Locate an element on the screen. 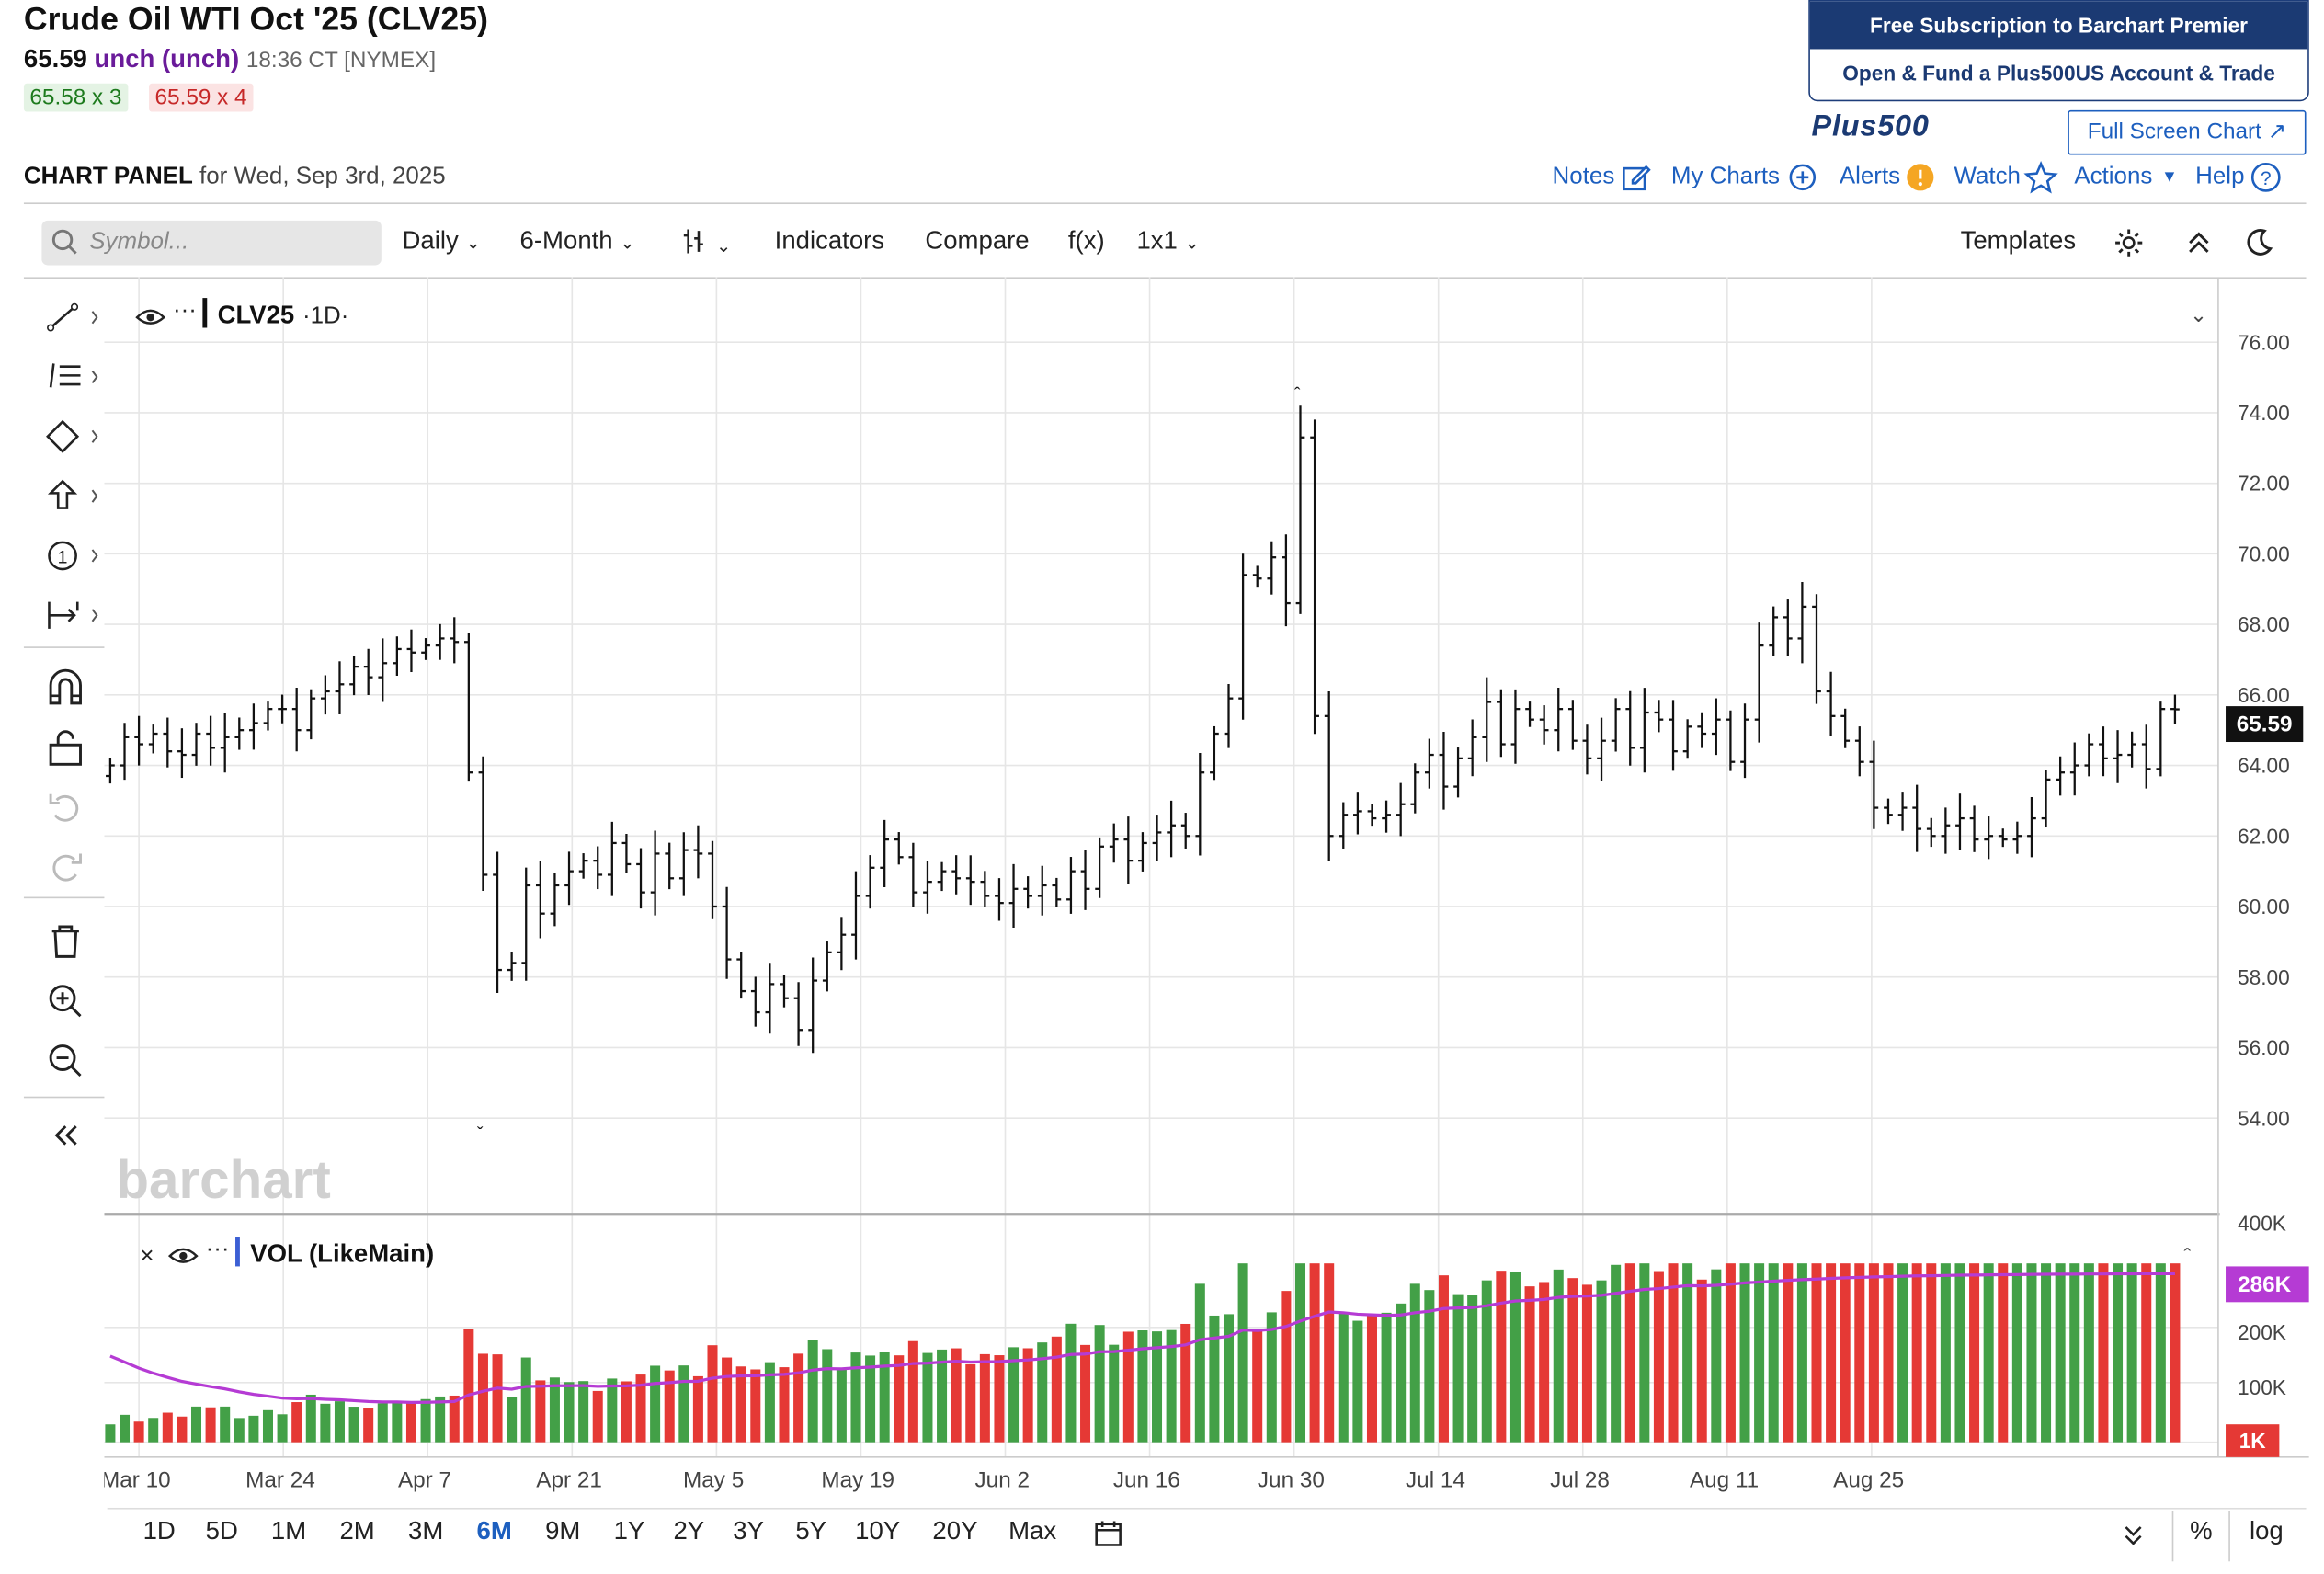  last-price: 65.59 is located at coordinates (55, 59).